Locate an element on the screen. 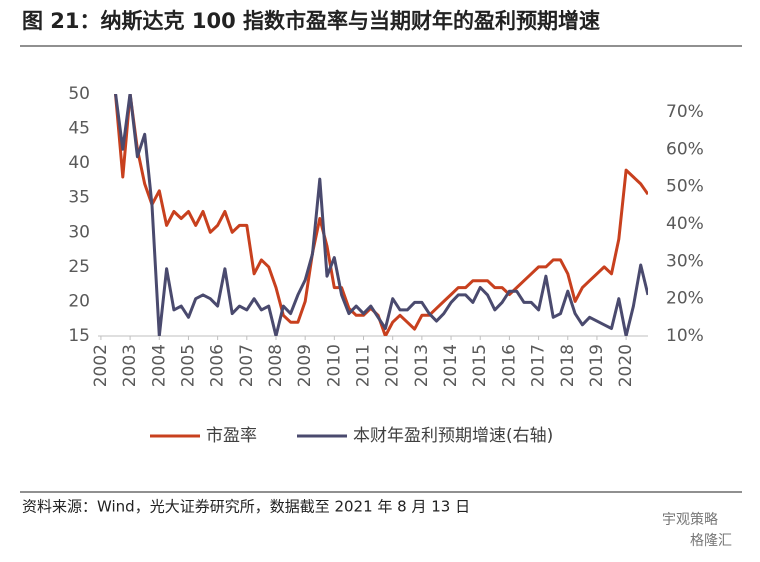 This screenshot has width=760, height=562. x-tick-label: 2020 is located at coordinates (626, 365).